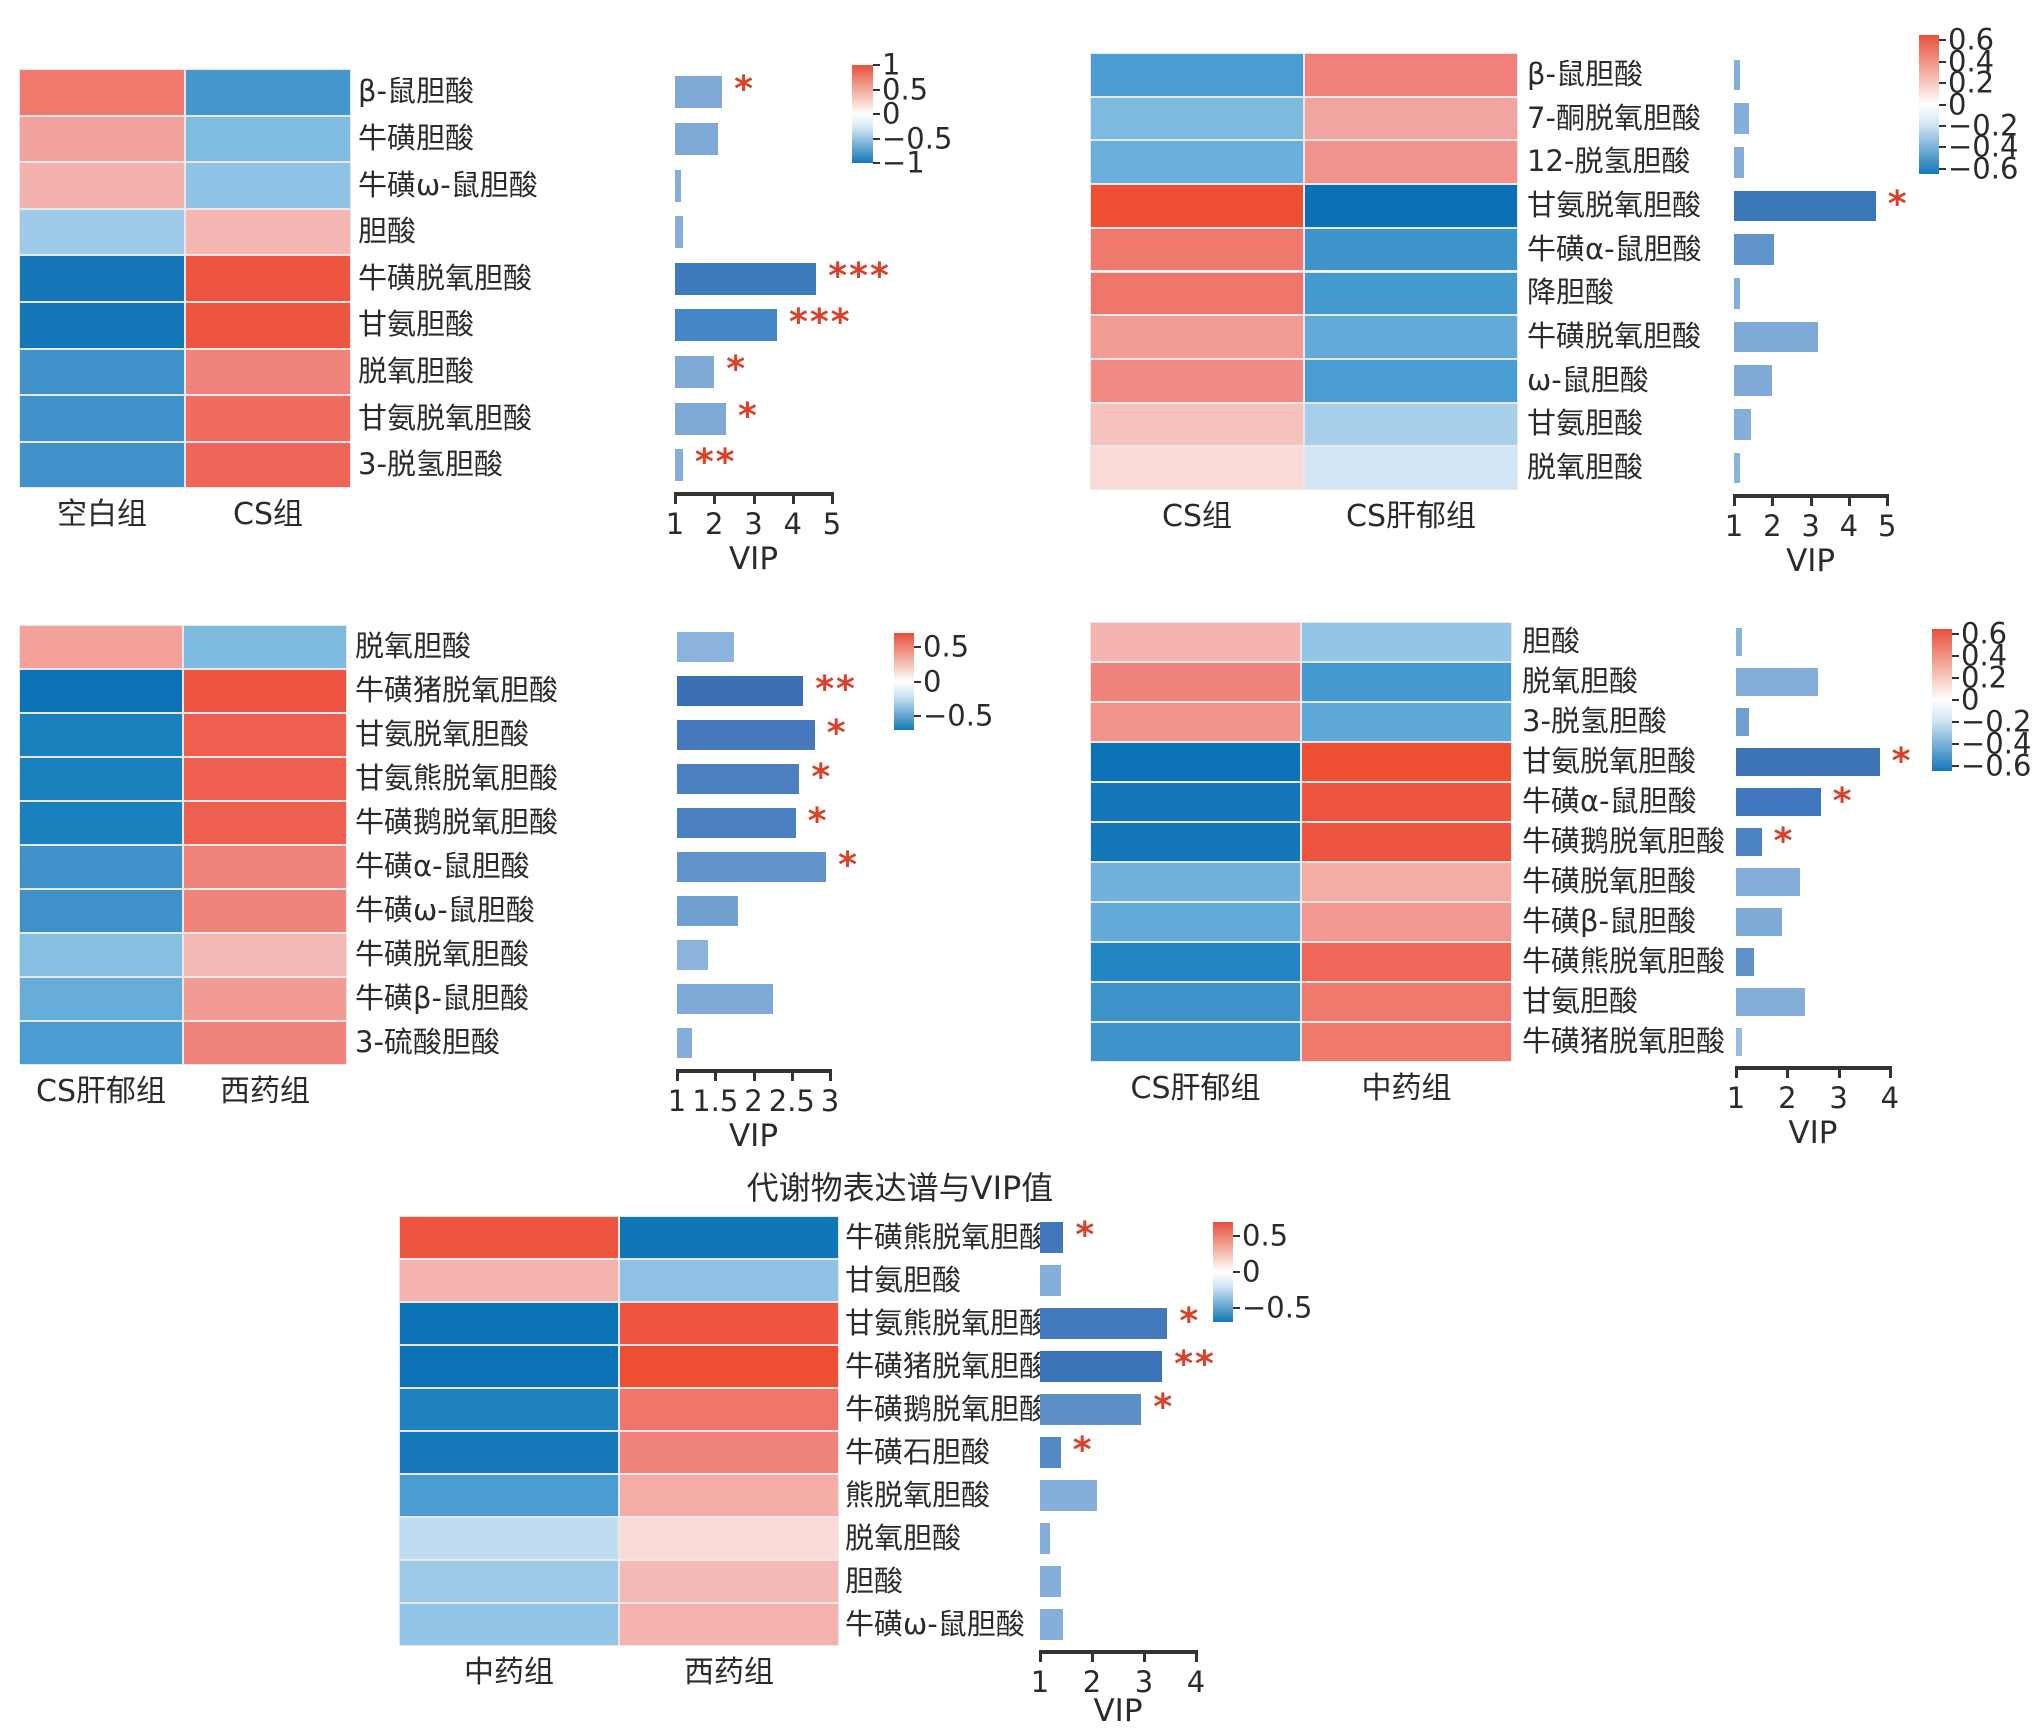  Describe the element at coordinates (102, 515) in the screenshot. I see `group-label: 空白组` at that location.